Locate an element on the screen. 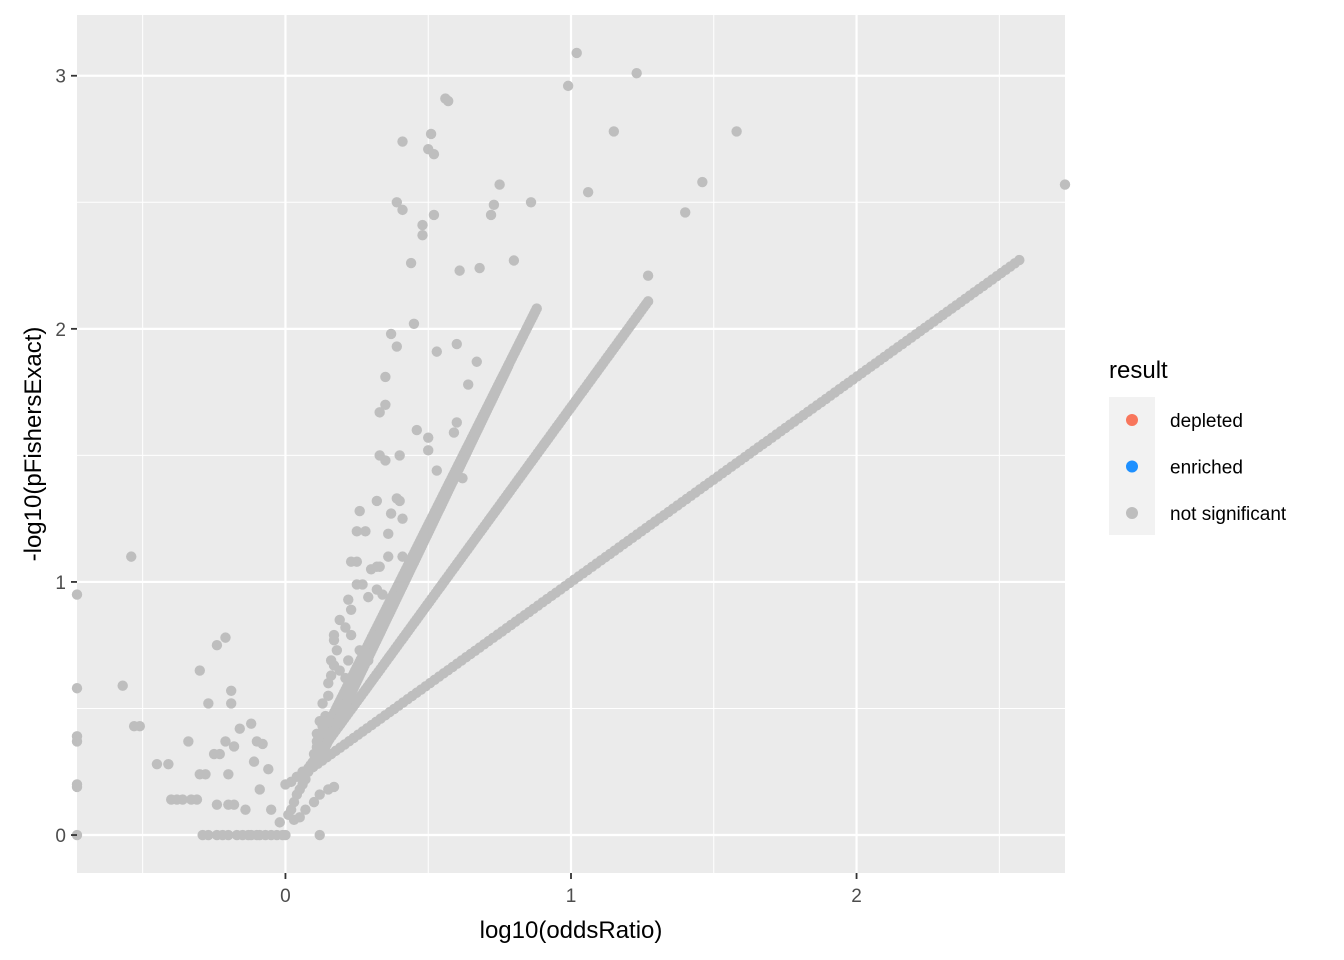 The image size is (1344, 960). legend-items: depleted enriched not significant is located at coordinates (1206, 468).